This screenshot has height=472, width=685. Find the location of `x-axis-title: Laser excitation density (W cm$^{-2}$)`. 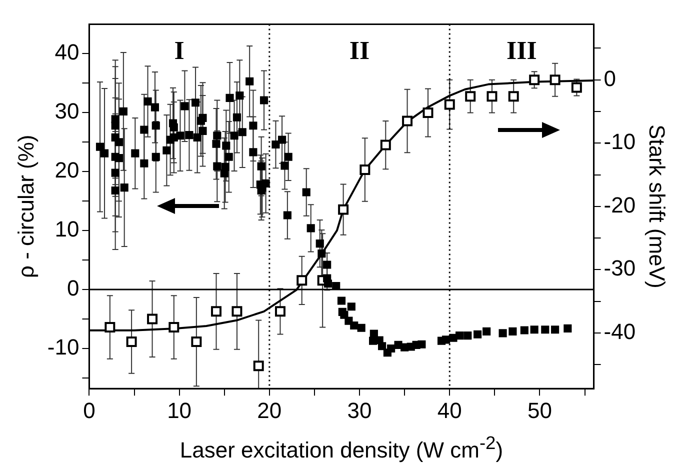

x-axis-title: Laser excitation density (W cm$^{-2}$) is located at coordinates (341, 448).